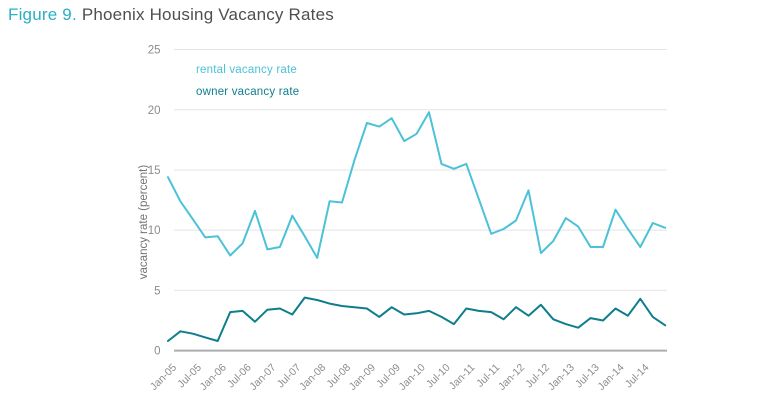 This screenshot has height=402, width=768. Describe the element at coordinates (561, 377) in the screenshot. I see `x-tick-label: Jan-13` at that location.